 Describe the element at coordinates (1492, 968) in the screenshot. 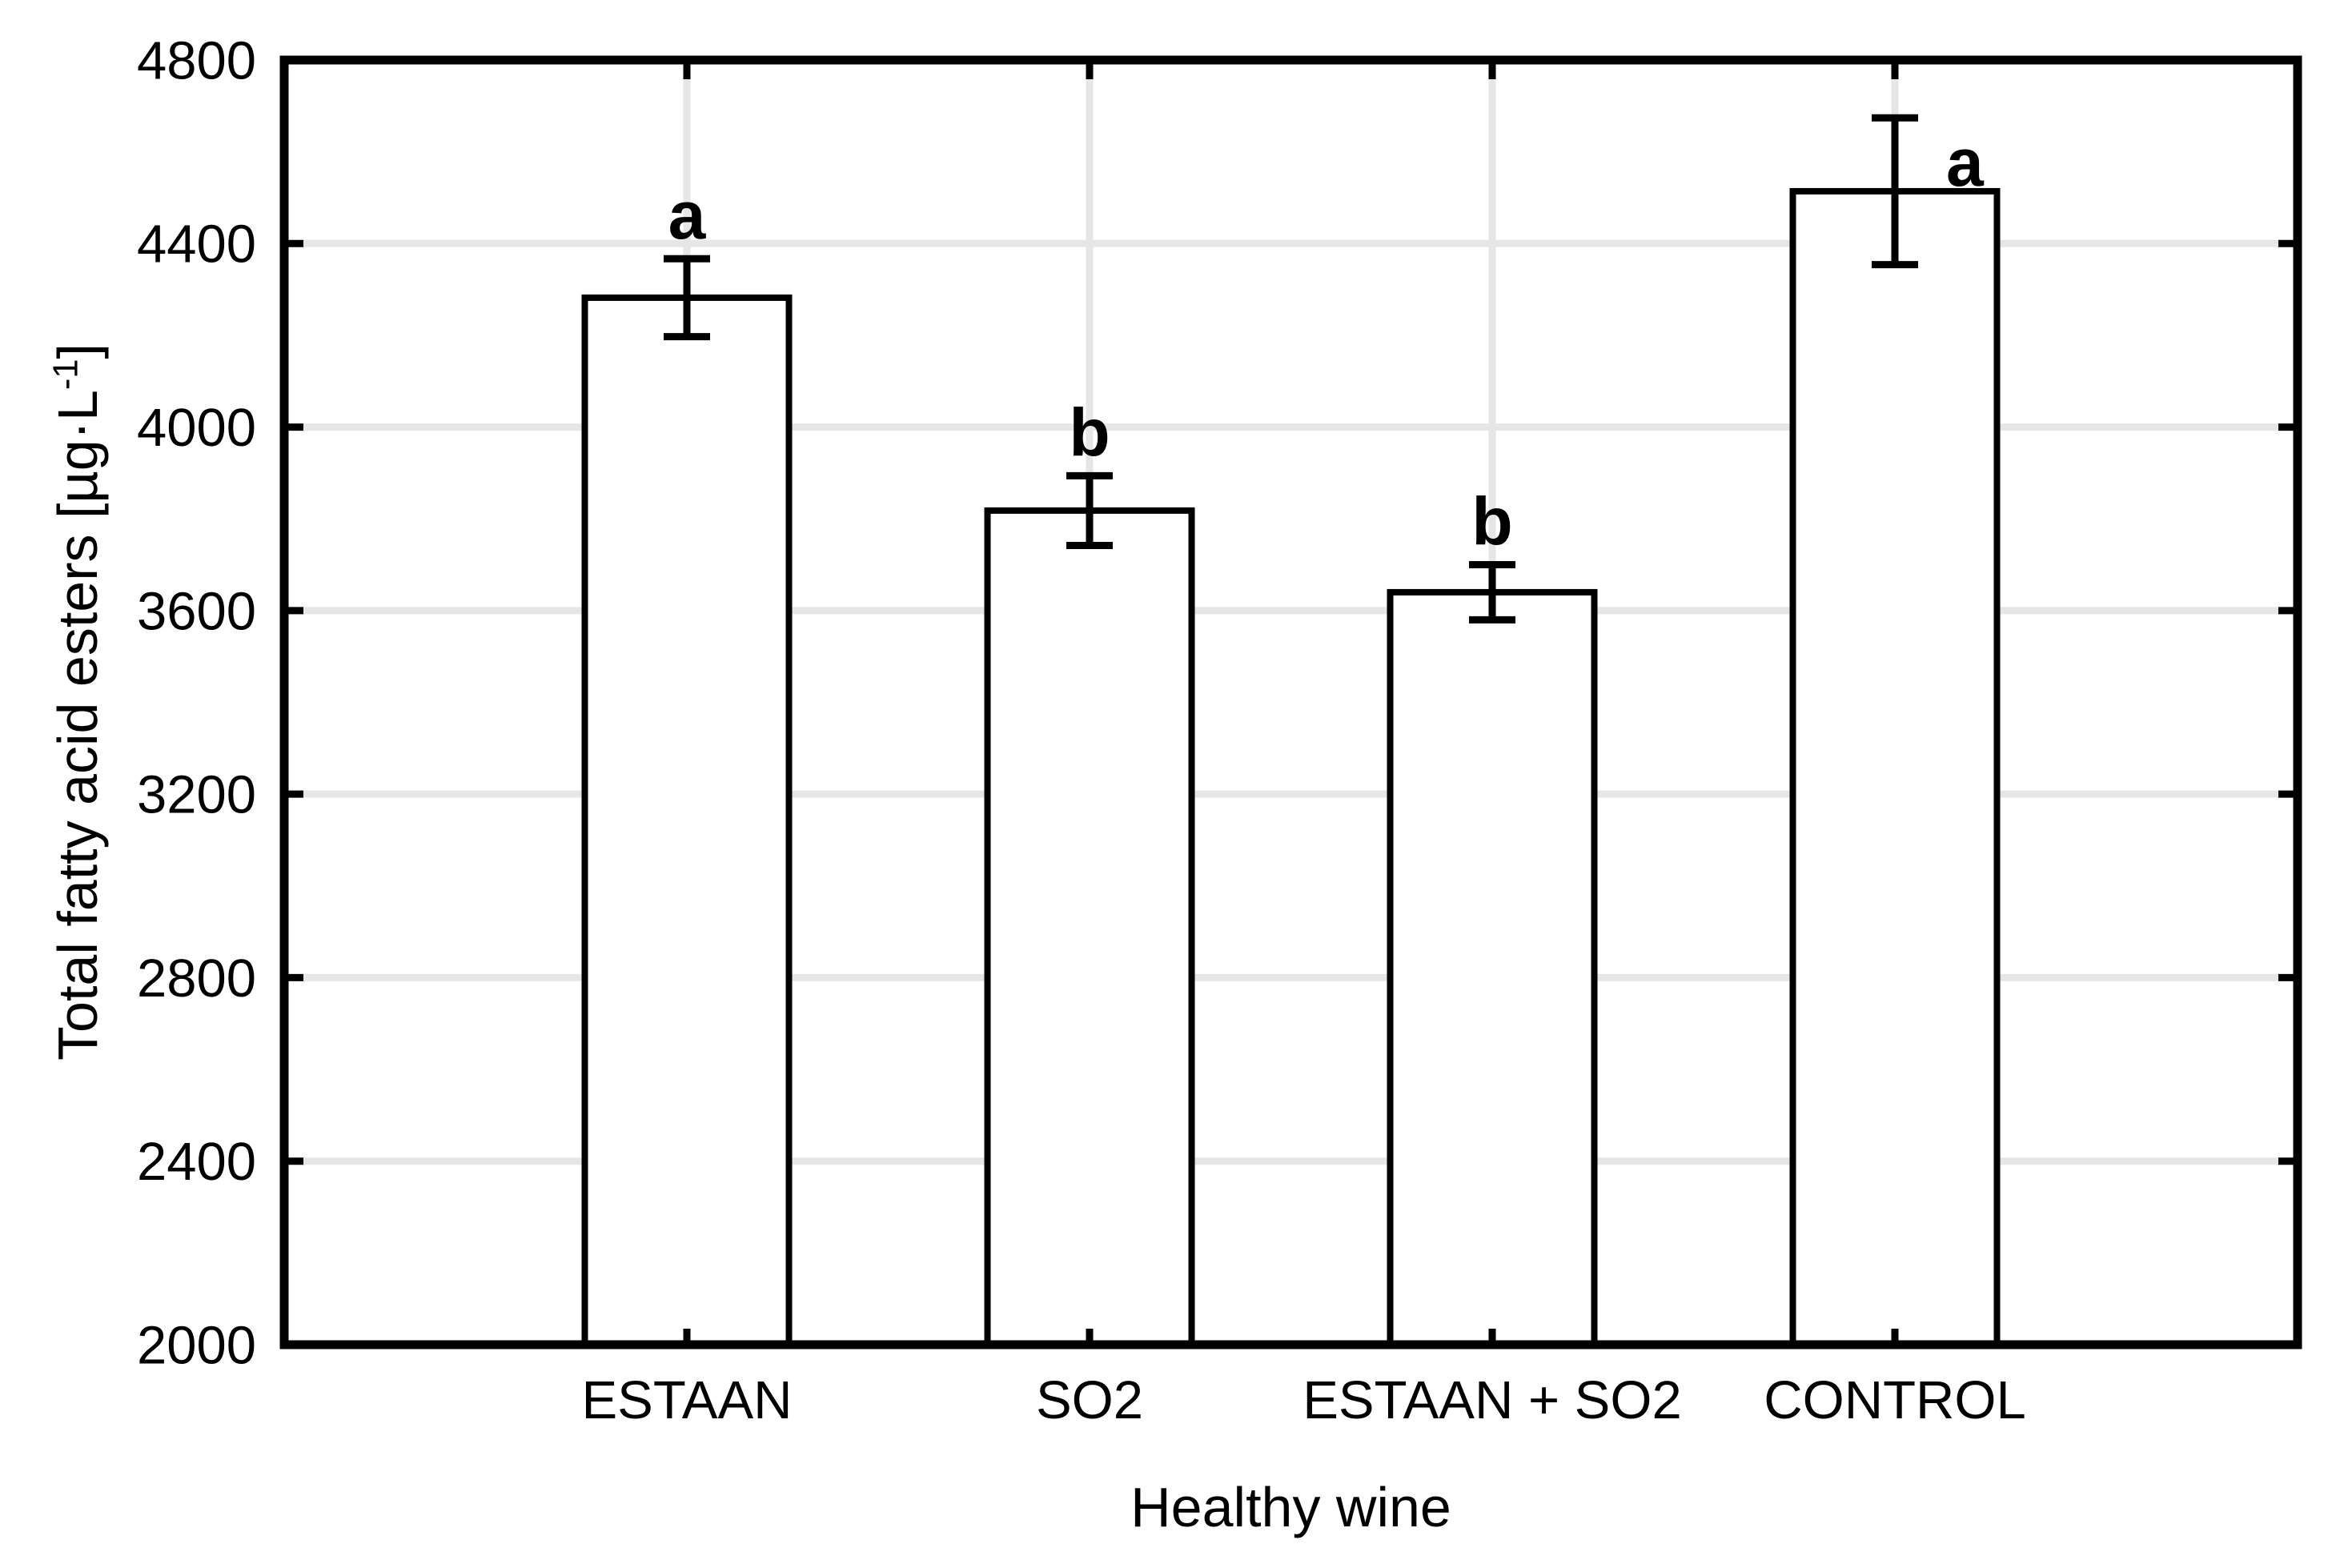

I see `bar-ESTAAN + SO2` at that location.